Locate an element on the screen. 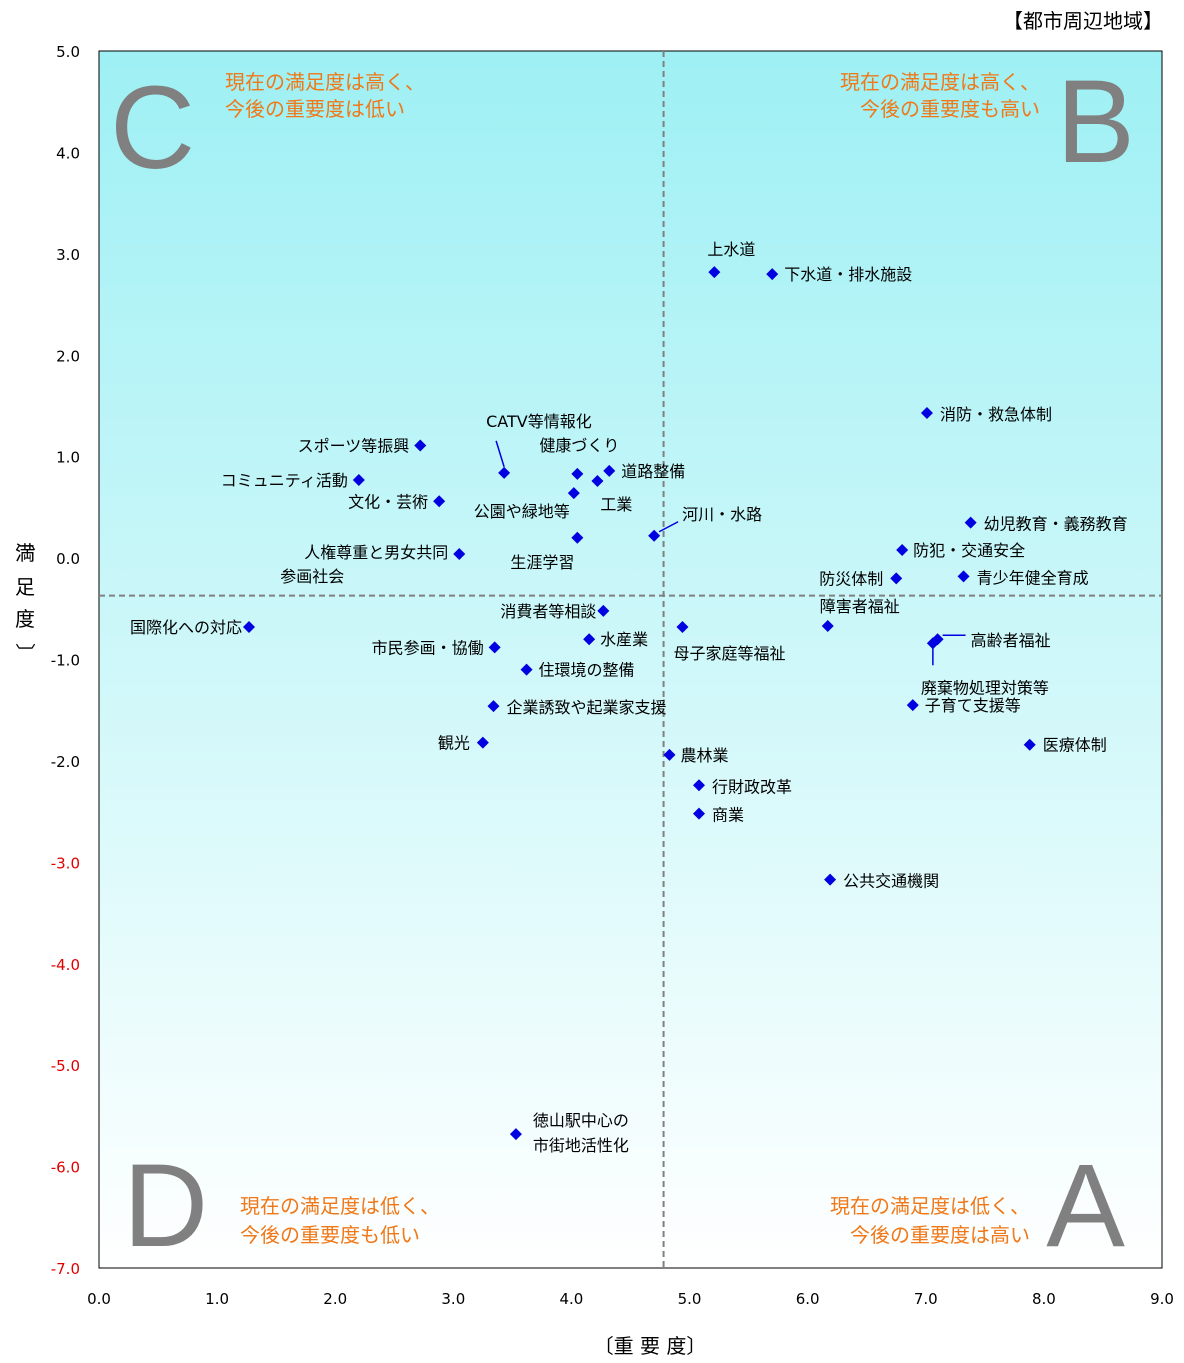 The height and width of the screenshot is (1363, 1184). y-tick-label: -7.0 is located at coordinates (65, 1269).